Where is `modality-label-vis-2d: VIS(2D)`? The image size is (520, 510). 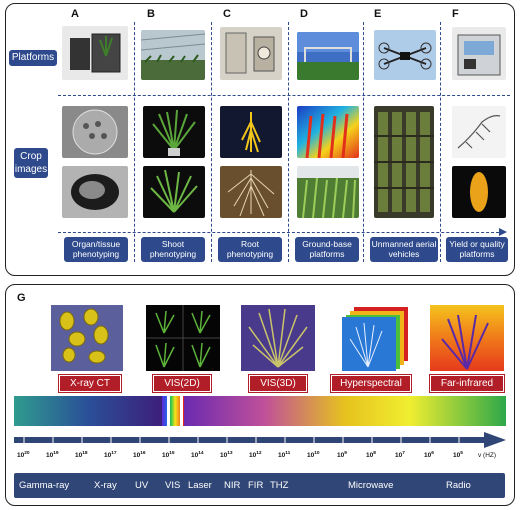 modality-label-vis-2d: VIS(2D) is located at coordinates (182, 383).